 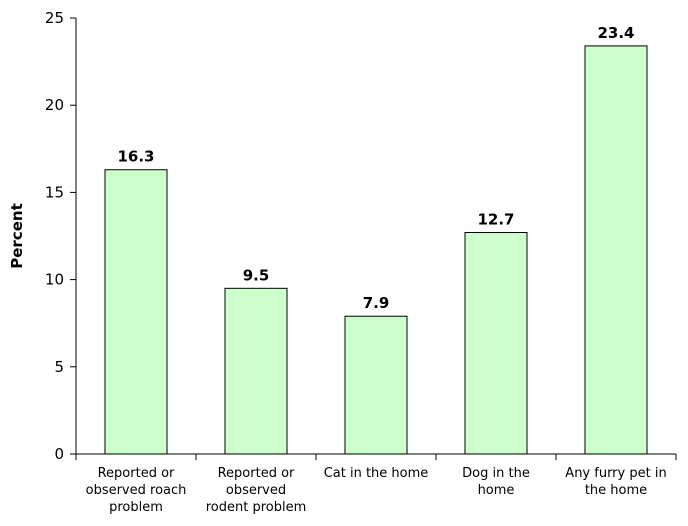 I want to click on x-tick-label-line: Any furry pet in, so click(x=615, y=473).